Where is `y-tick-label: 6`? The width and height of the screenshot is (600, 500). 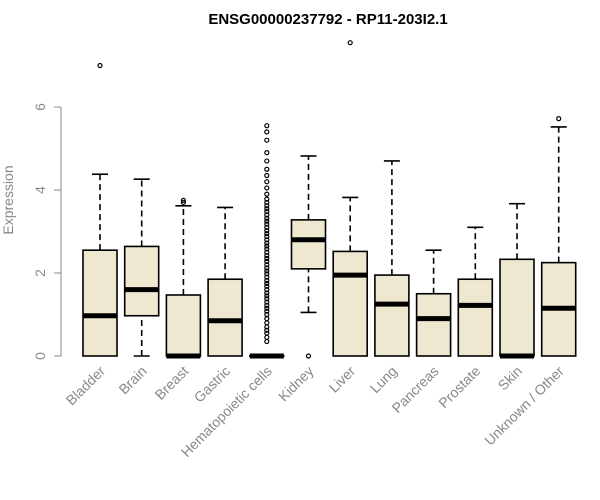 y-tick-label: 6 is located at coordinates (40, 107).